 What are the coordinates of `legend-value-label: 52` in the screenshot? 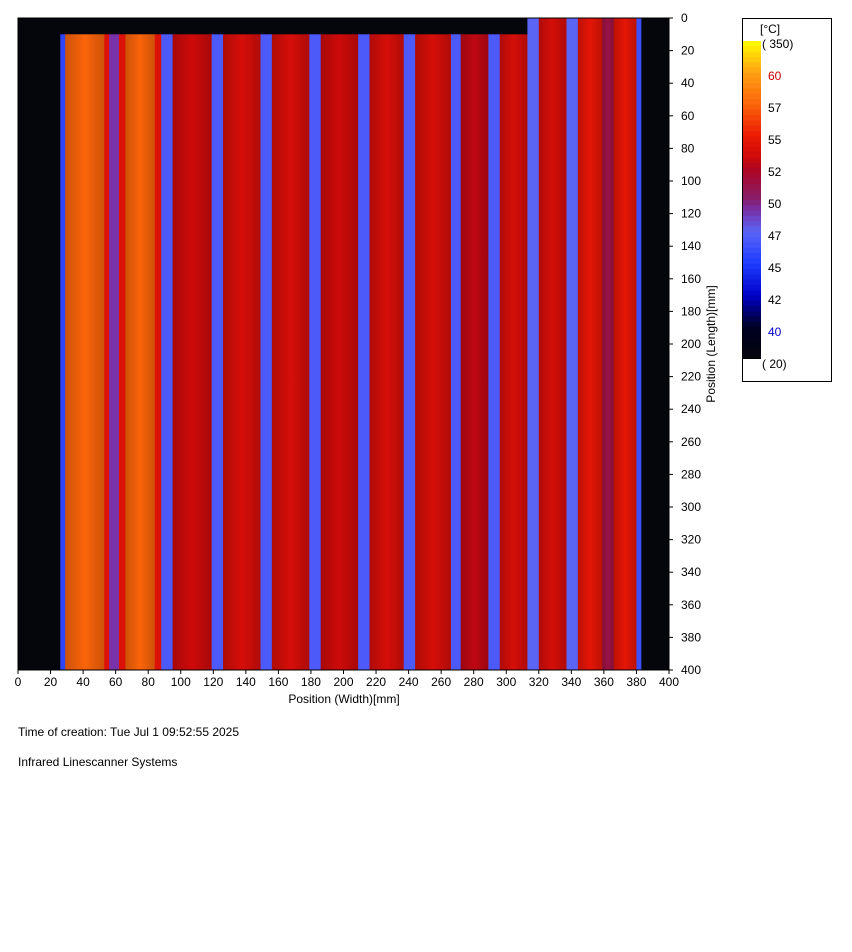 It's located at (775, 172).